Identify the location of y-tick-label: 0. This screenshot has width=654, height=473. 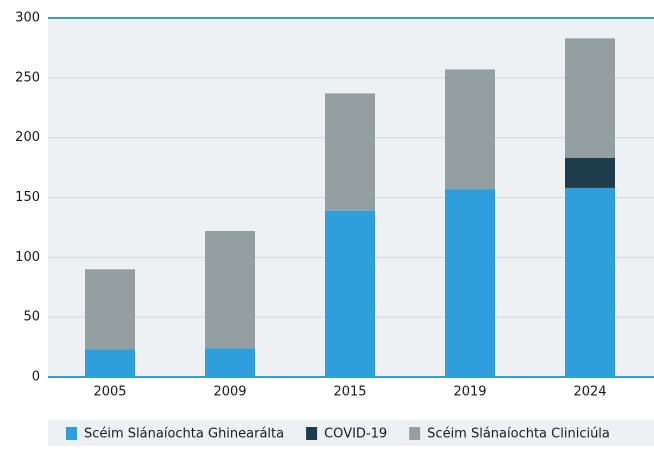
(36, 377).